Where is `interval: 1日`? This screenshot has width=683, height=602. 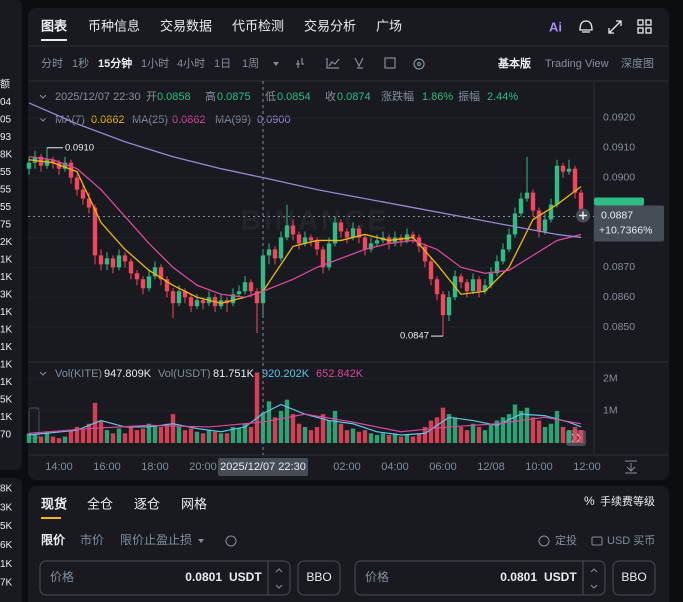 interval: 1日 is located at coordinates (222, 64).